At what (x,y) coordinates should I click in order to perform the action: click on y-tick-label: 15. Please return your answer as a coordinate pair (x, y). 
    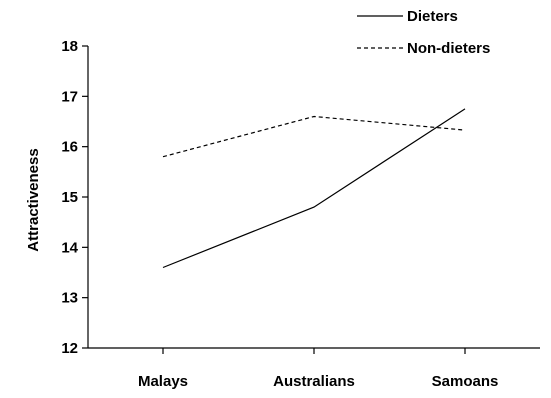
    Looking at the image, I should click on (69, 197).